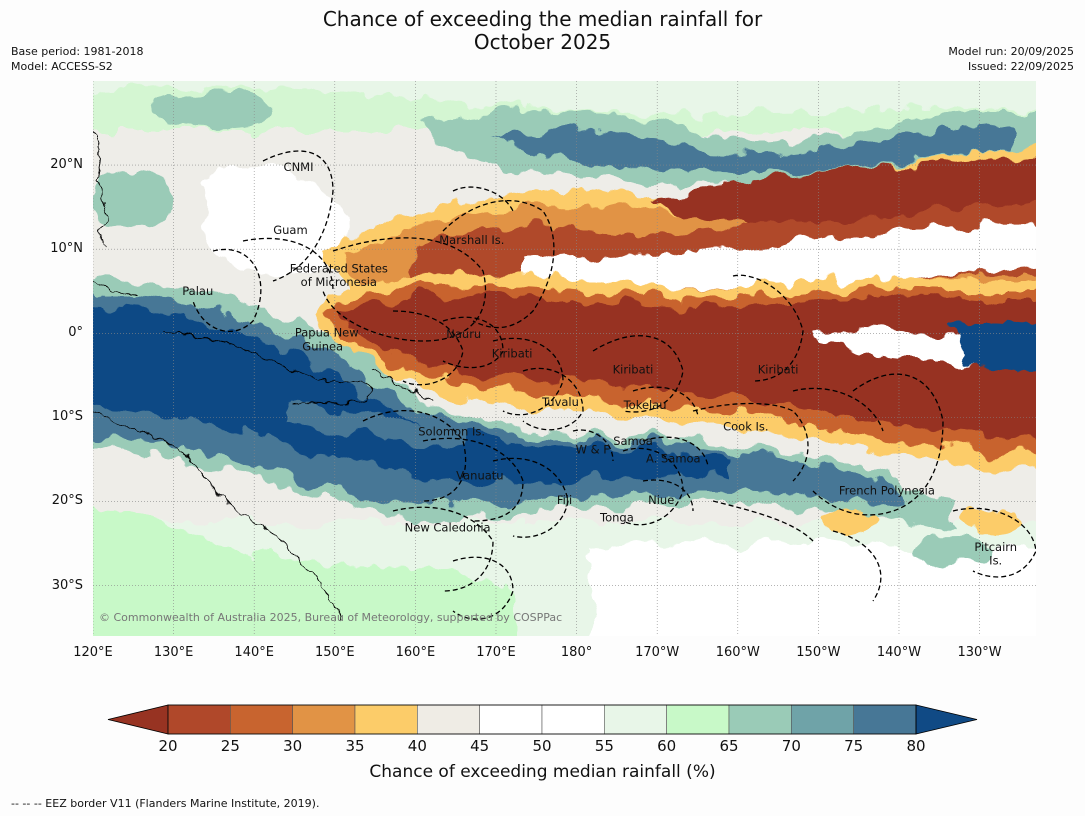 Image resolution: width=1085 pixels, height=816 pixels. What do you see at coordinates (290, 230) in the screenshot?
I see `place-label: Guam` at bounding box center [290, 230].